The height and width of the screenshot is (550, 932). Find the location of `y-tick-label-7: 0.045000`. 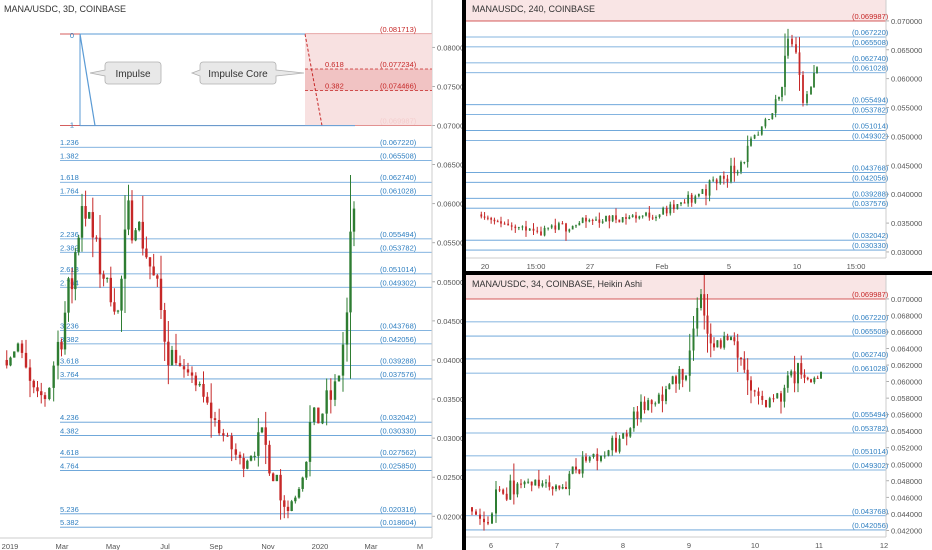

y-tick-label-7: 0.045000 is located at coordinates (449, 321).